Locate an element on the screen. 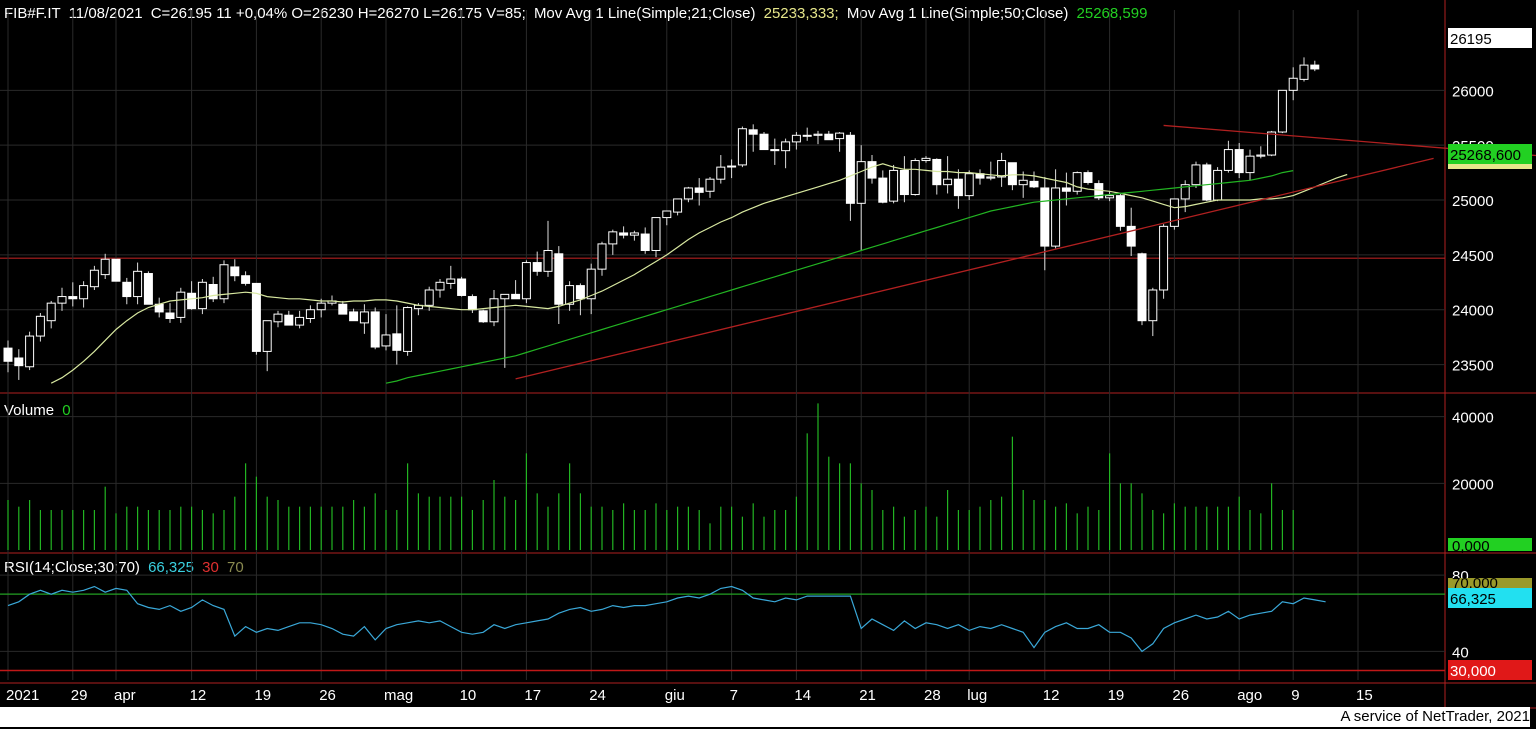 The height and width of the screenshot is (729, 1536). quote-date: 11/08/2021 is located at coordinates (106, 13).